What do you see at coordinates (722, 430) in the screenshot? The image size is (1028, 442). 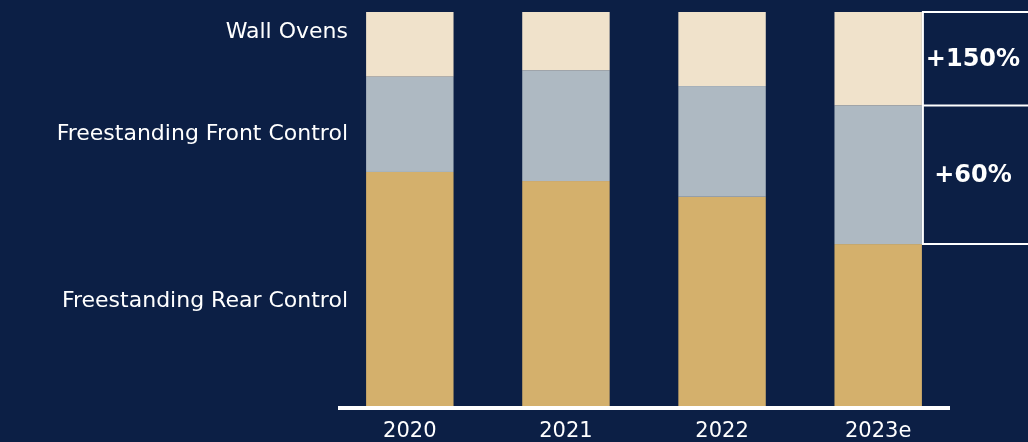 I see `x-tick-label: 2022` at bounding box center [722, 430].